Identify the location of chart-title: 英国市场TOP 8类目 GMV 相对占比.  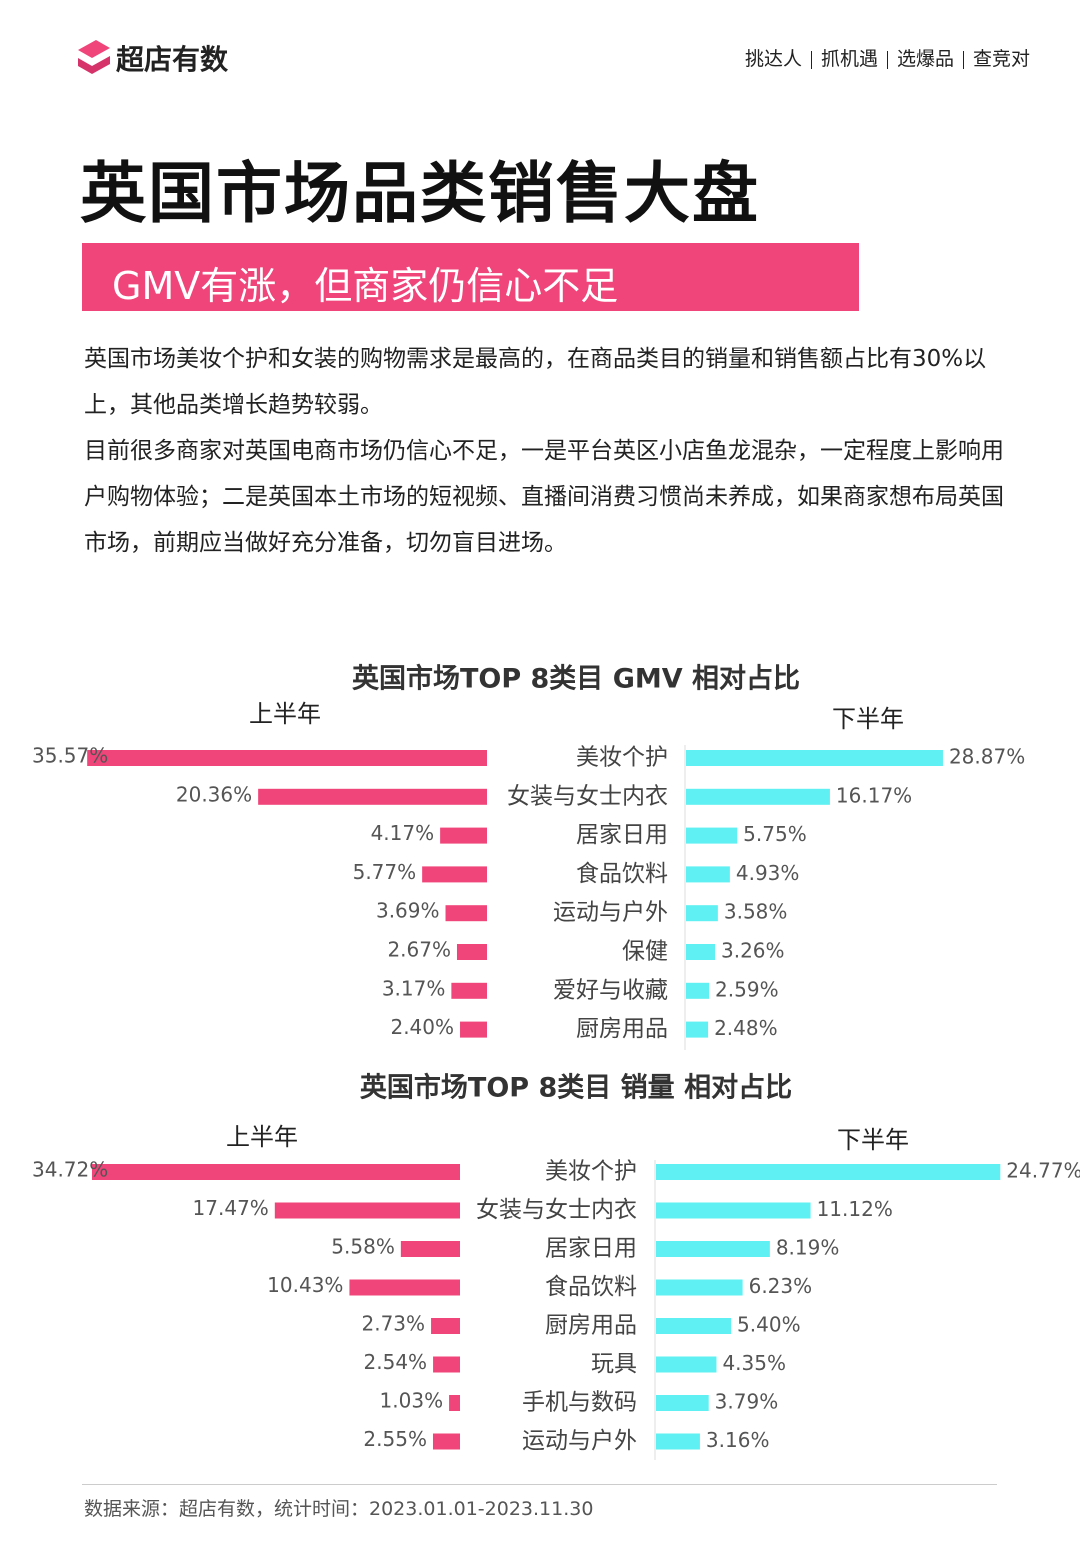
(576, 679).